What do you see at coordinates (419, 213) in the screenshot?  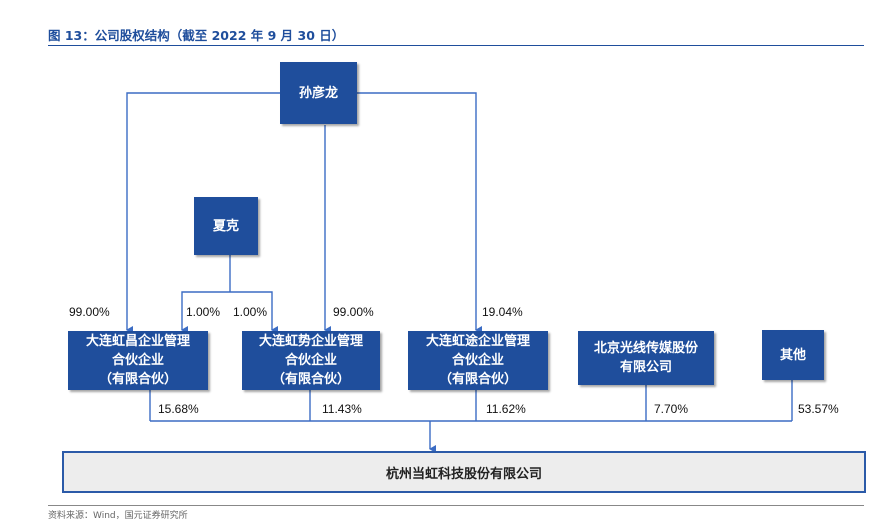 I see `edge-sun-hongtu` at bounding box center [419, 213].